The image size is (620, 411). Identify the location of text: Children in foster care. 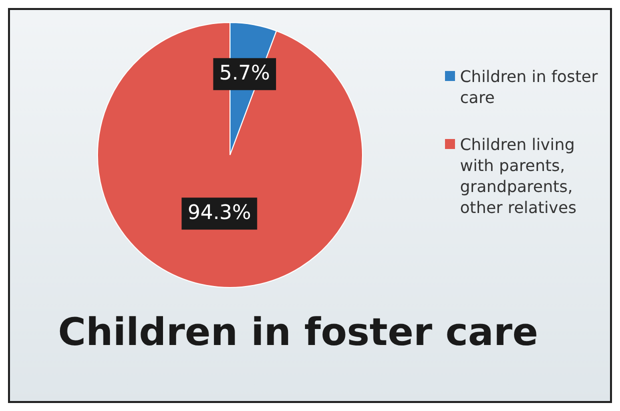
(298, 332).